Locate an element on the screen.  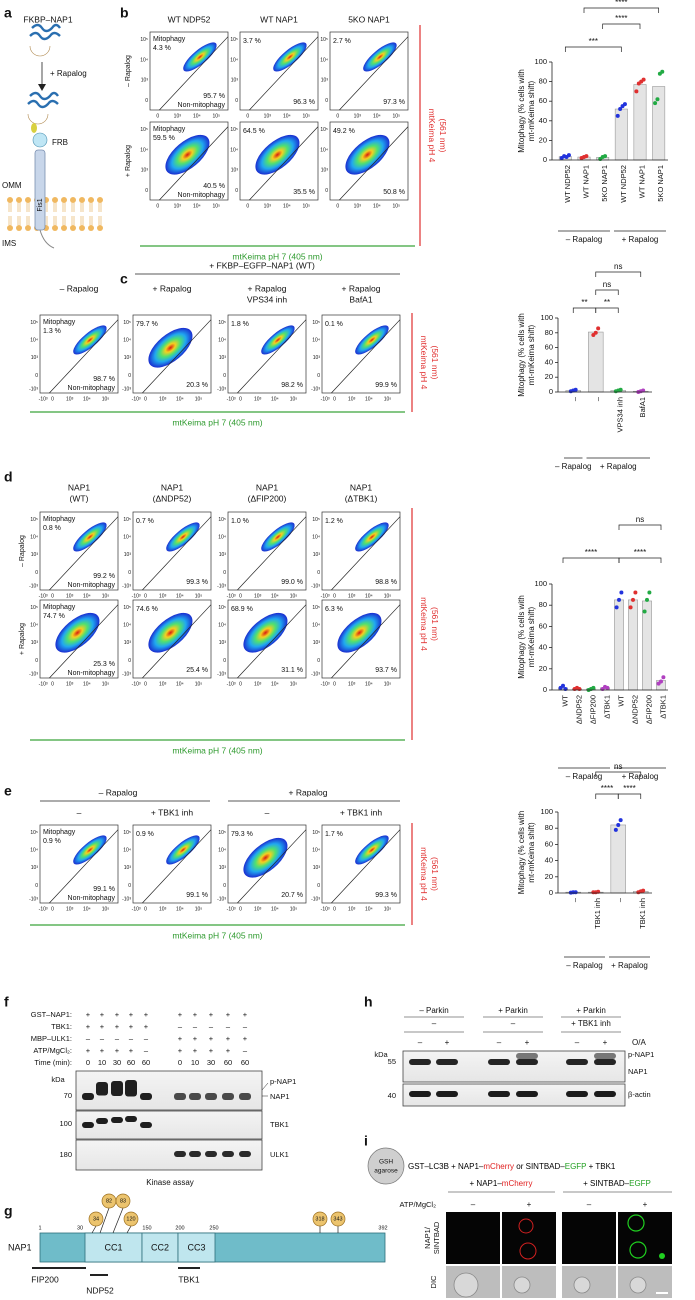
panel-letter: d is located at coordinates (8, 477).